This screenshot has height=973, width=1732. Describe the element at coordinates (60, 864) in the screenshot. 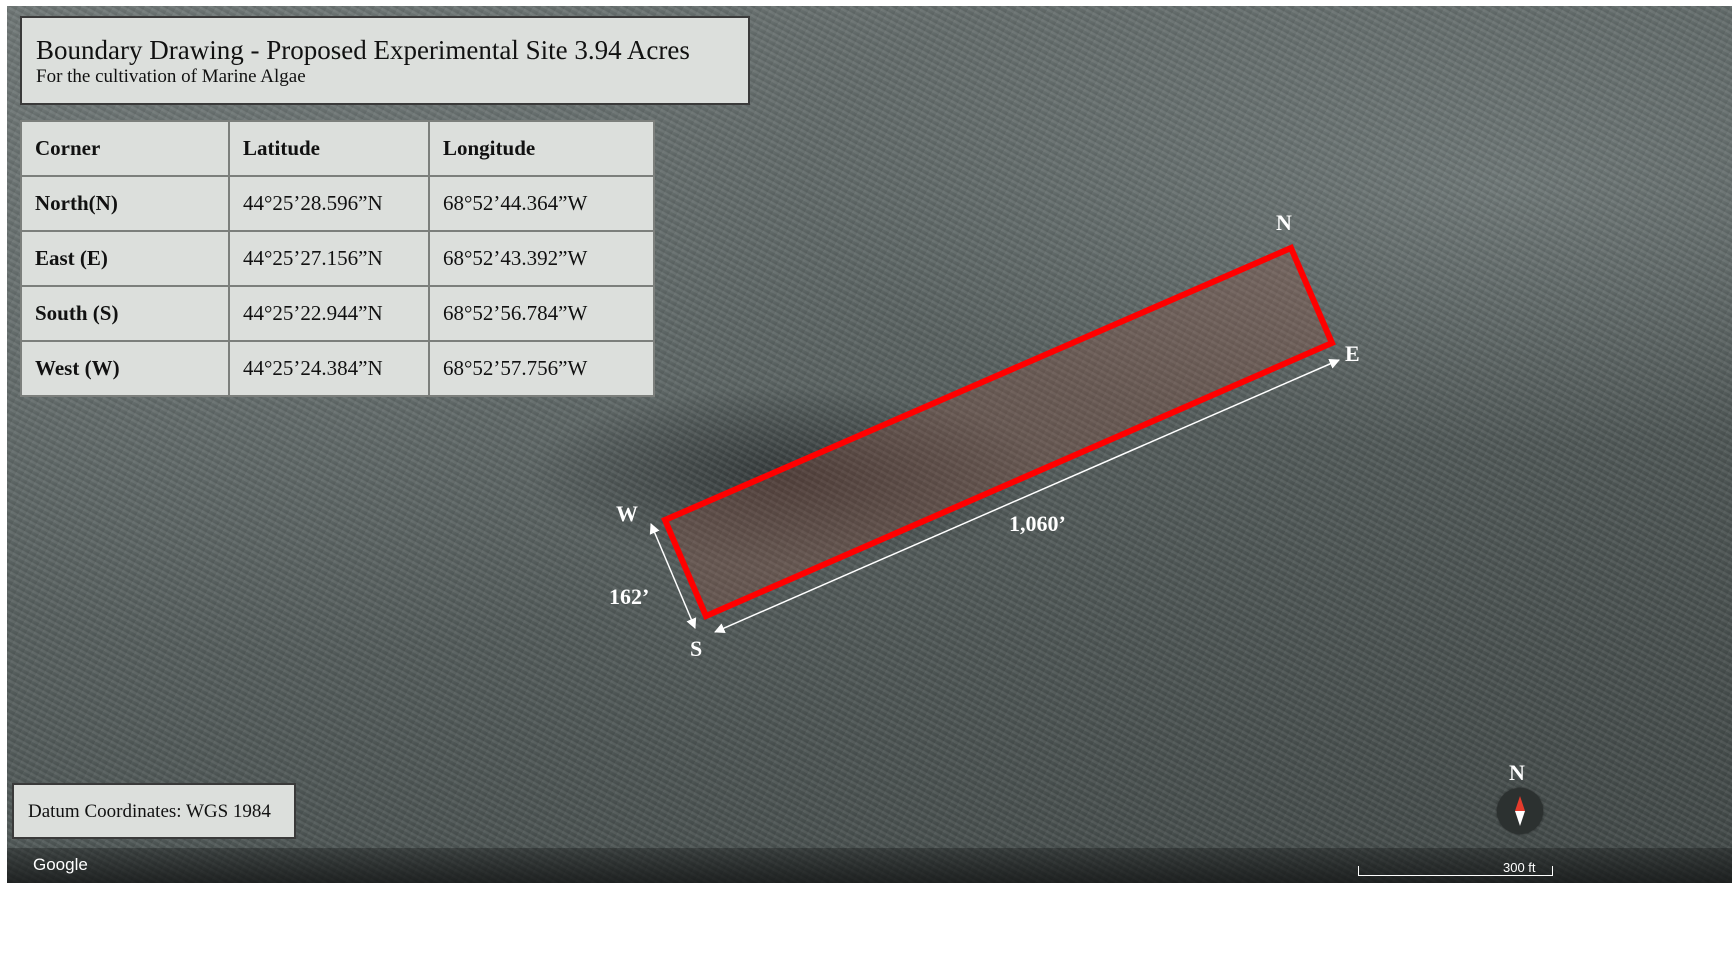

I see `google-logo: Google` at that location.